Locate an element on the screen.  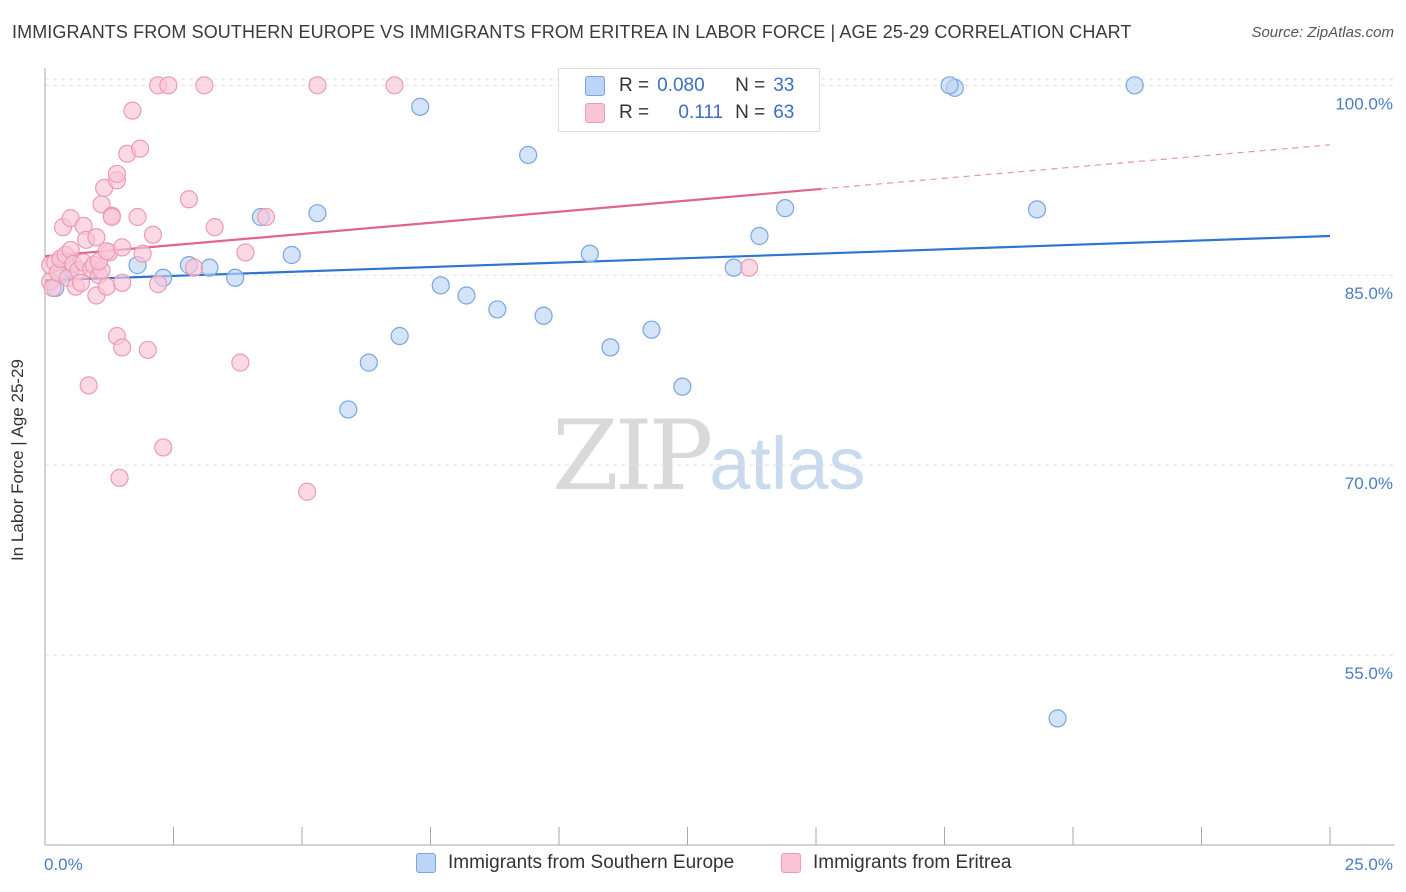
legend-r-value: 0.080 is located at coordinates (681, 85).